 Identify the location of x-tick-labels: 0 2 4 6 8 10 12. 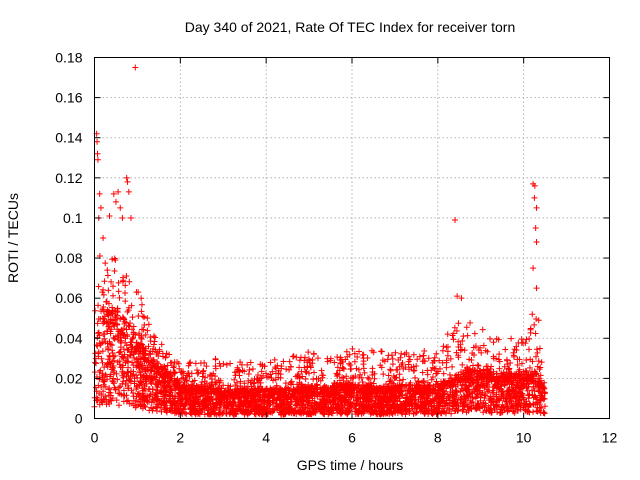
(354, 438).